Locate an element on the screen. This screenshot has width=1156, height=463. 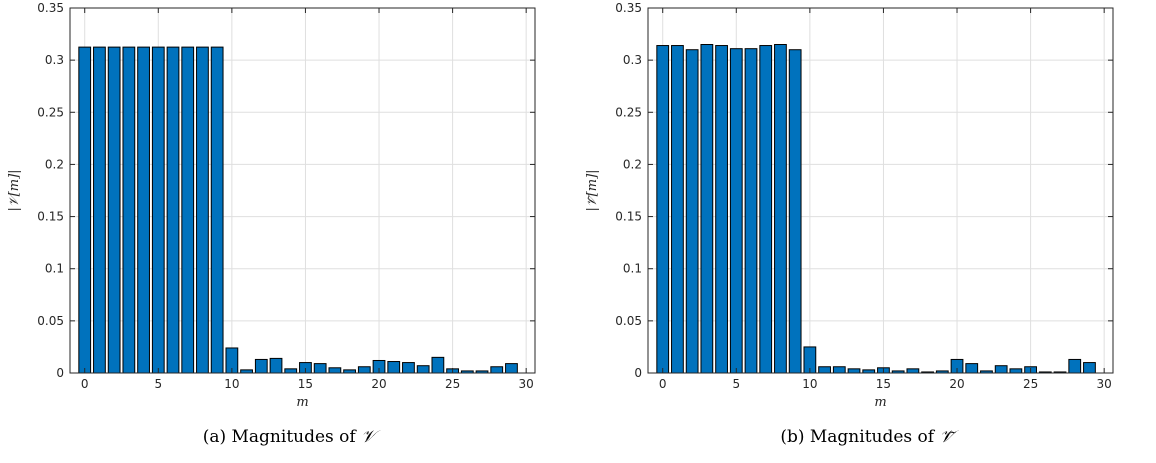
caption-b-text: (b) Magnitudes of is located at coordinates (860, 437).